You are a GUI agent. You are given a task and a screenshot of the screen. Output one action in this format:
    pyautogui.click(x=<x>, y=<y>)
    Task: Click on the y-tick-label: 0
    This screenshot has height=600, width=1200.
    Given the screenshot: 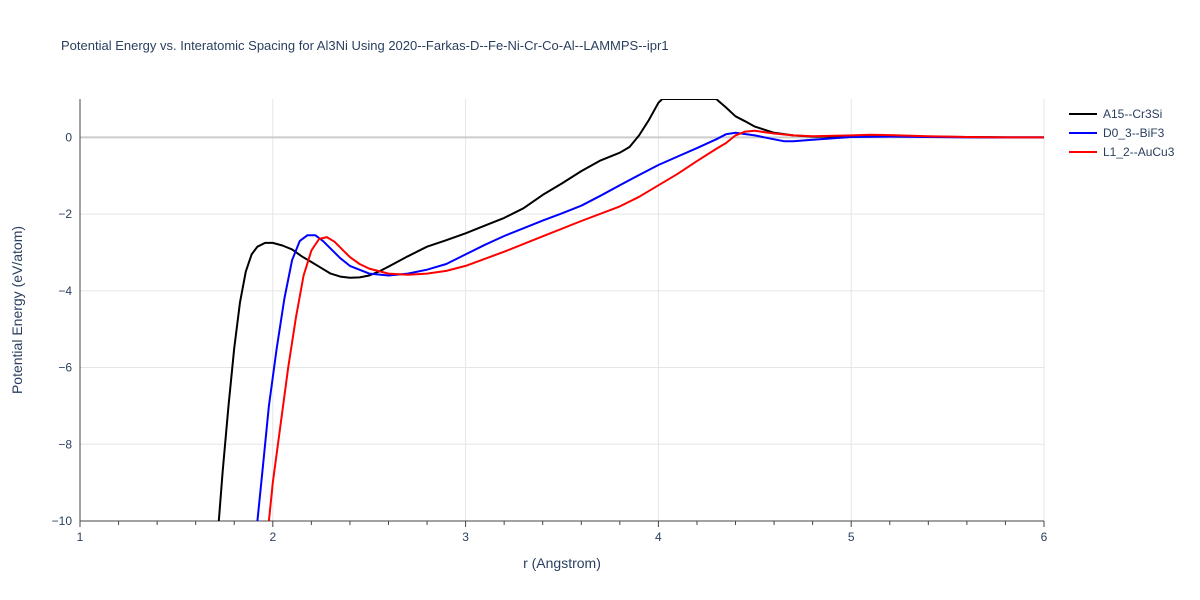 What is the action you would take?
    pyautogui.click(x=68, y=137)
    